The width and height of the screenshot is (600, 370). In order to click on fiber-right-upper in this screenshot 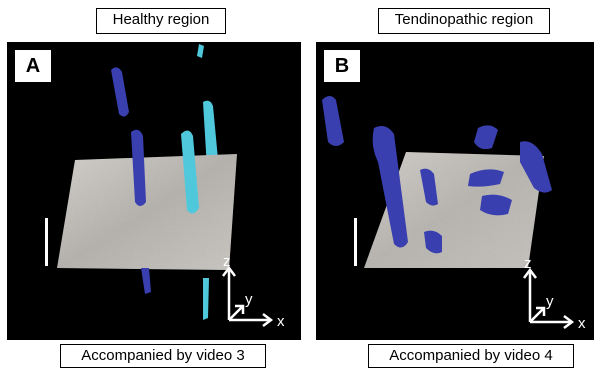, I will do `click(486, 178)`.